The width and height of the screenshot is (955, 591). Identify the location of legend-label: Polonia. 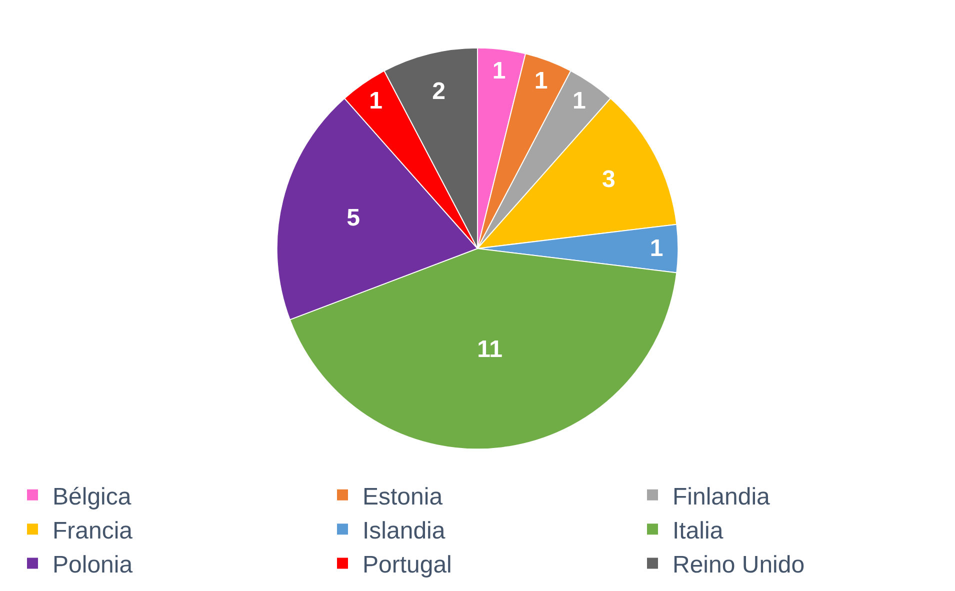
(93, 565).